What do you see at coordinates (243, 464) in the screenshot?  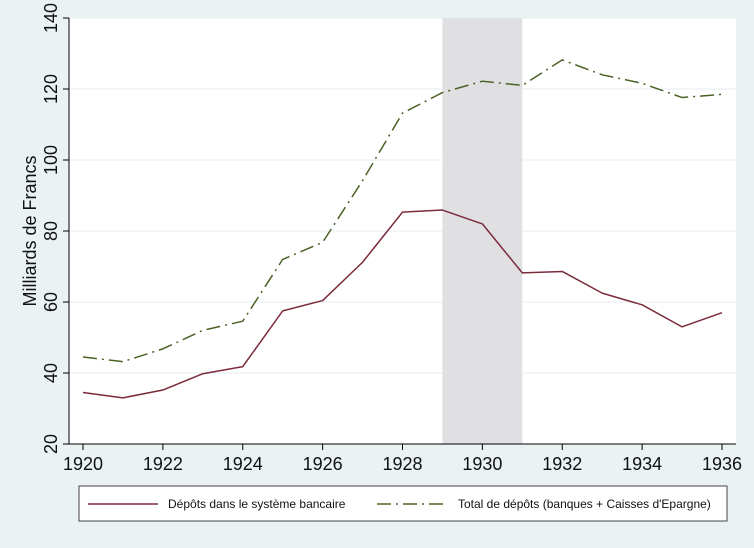 I see `x-tick-label: 1924` at bounding box center [243, 464].